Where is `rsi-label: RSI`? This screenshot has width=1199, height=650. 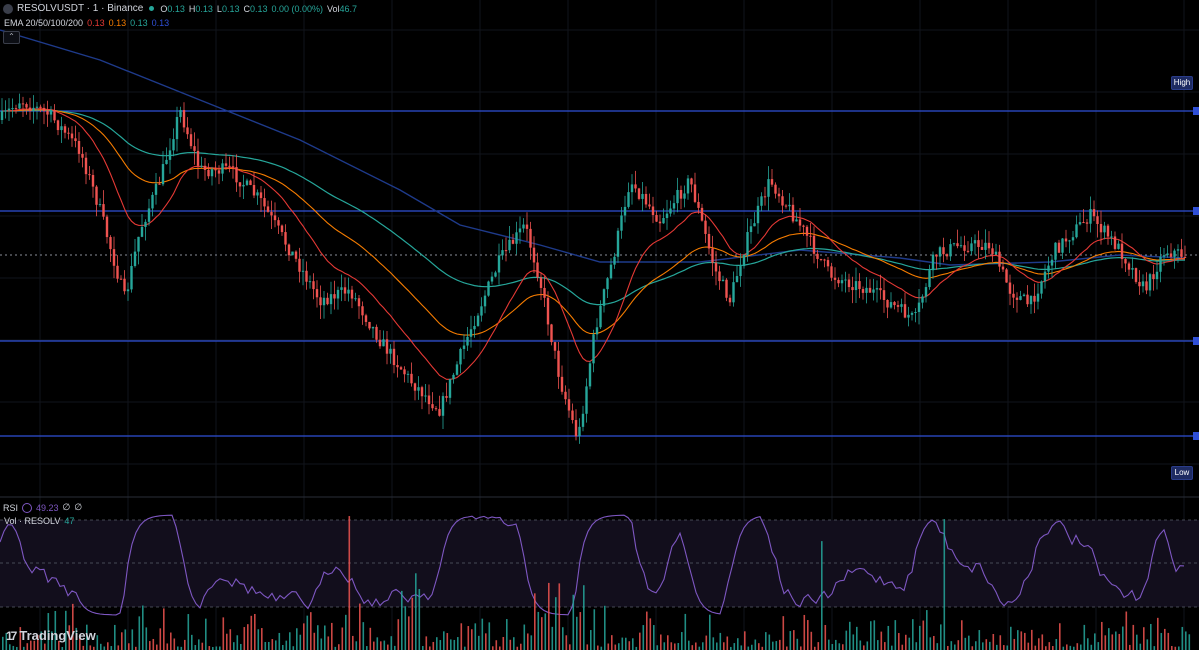 rsi-label: RSI is located at coordinates (11, 507).